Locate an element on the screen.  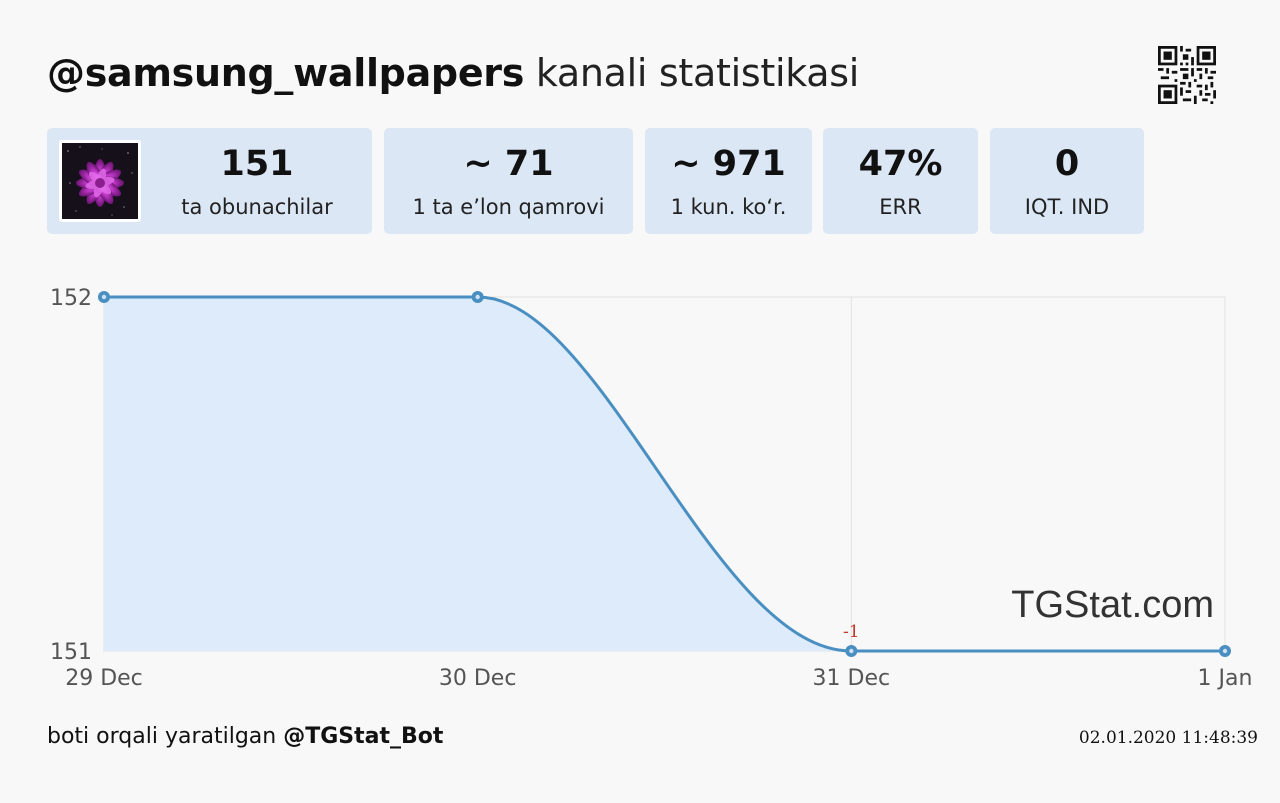
reach-value: ~ 71 is located at coordinates (508, 164).